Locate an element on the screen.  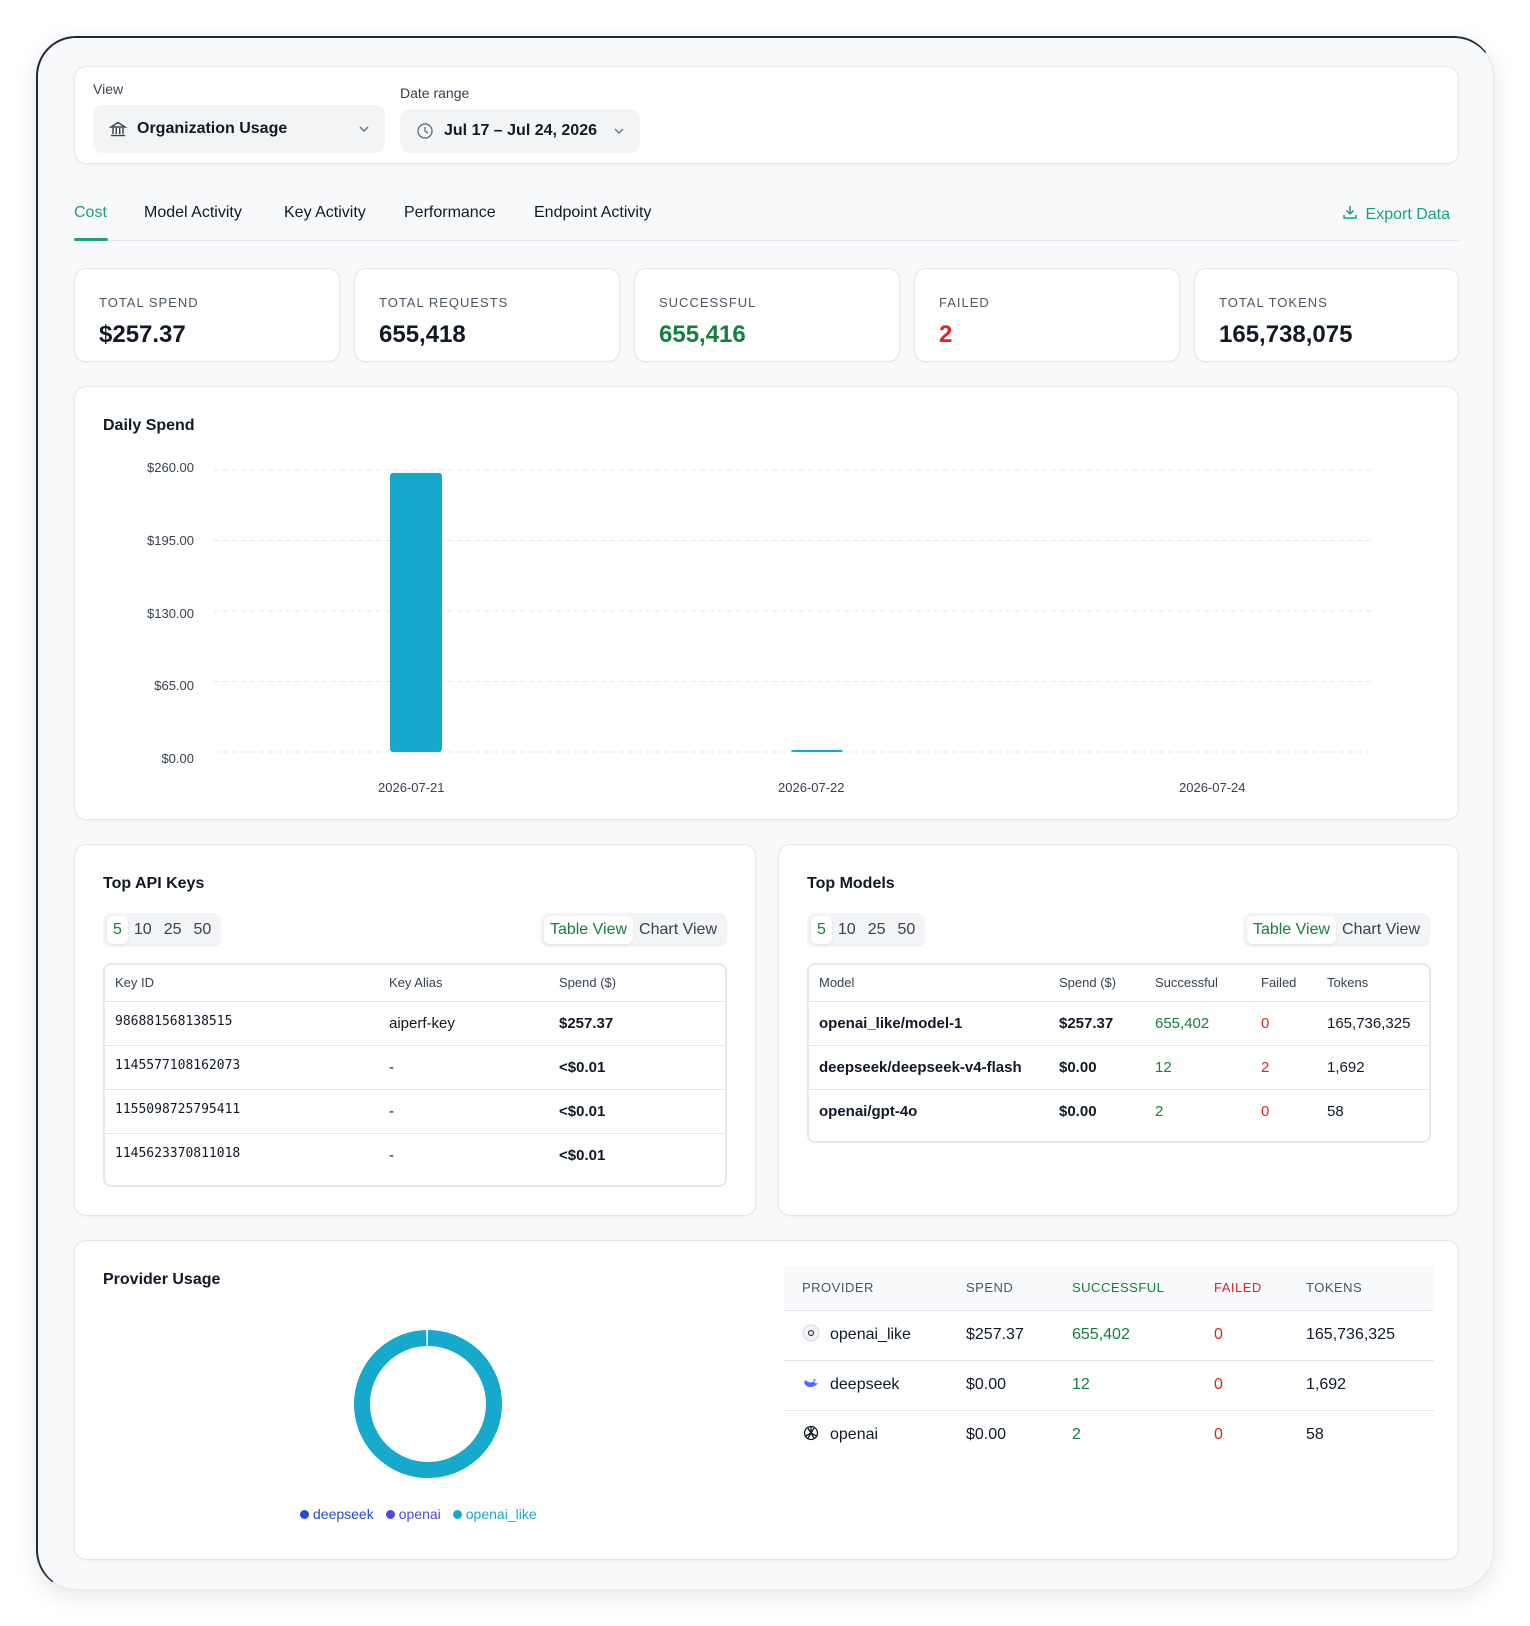
provider-legend: deepseek openai openai_like is located at coordinates (418, 1514).